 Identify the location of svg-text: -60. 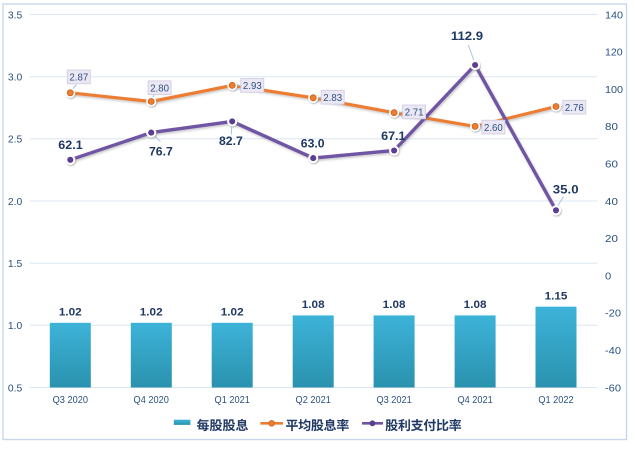
(613, 388).